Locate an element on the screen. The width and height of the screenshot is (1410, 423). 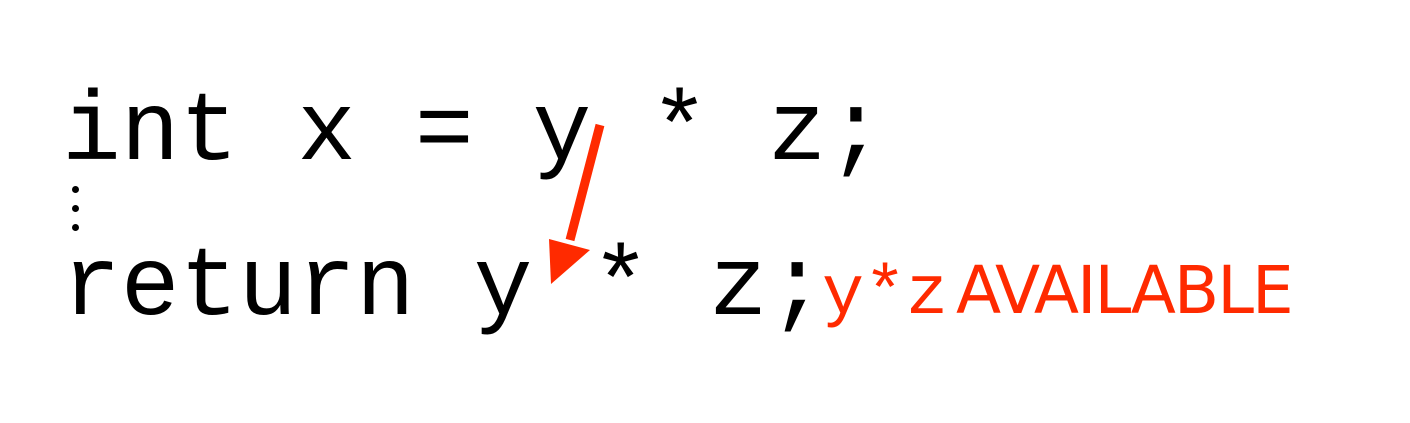
annotation-label: AVAILABLE is located at coordinates (1125, 290).